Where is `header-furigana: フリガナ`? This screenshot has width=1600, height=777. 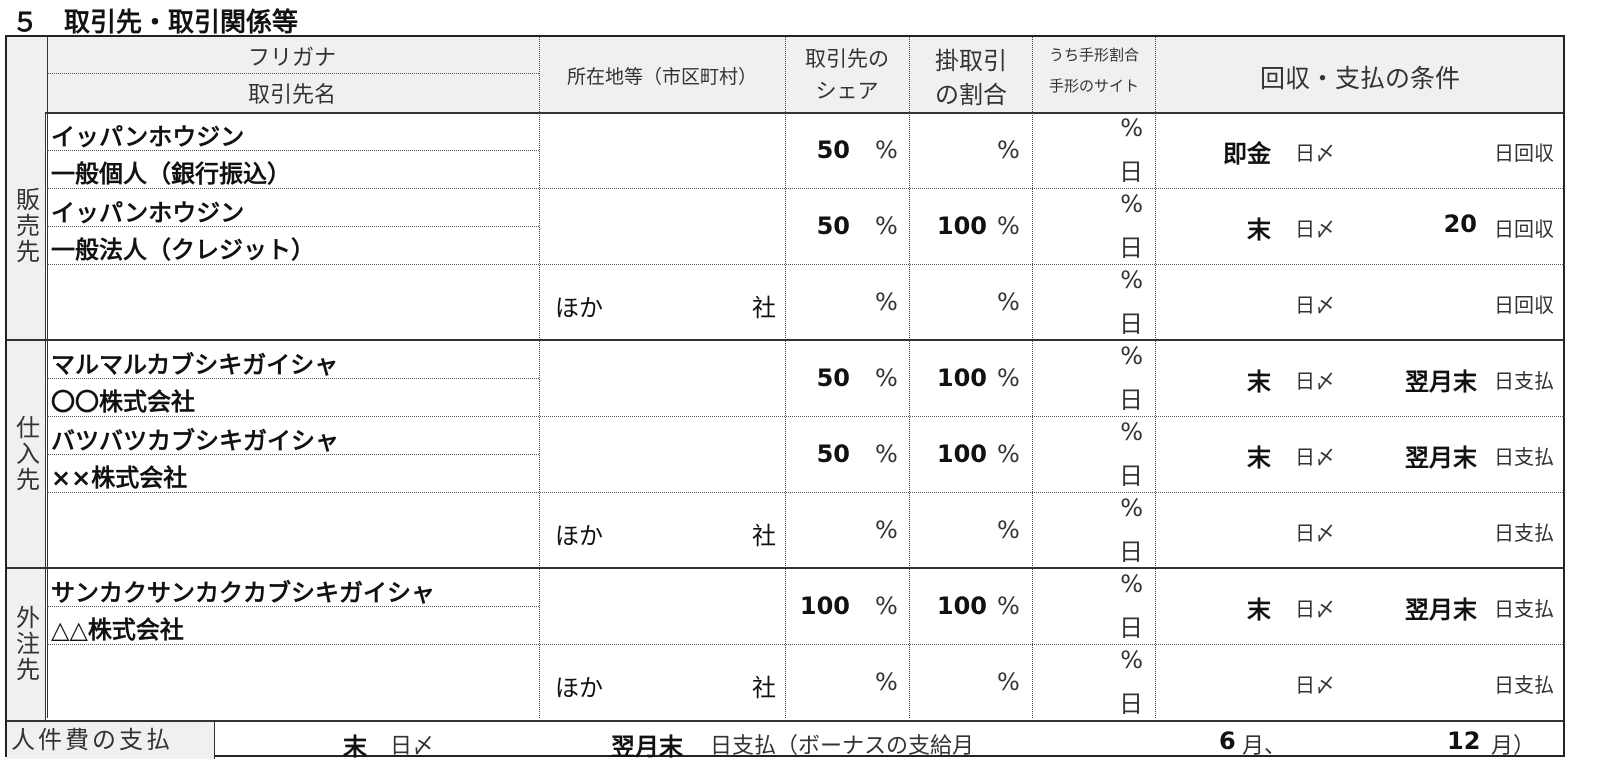 header-furigana: フリガナ is located at coordinates (291, 58).